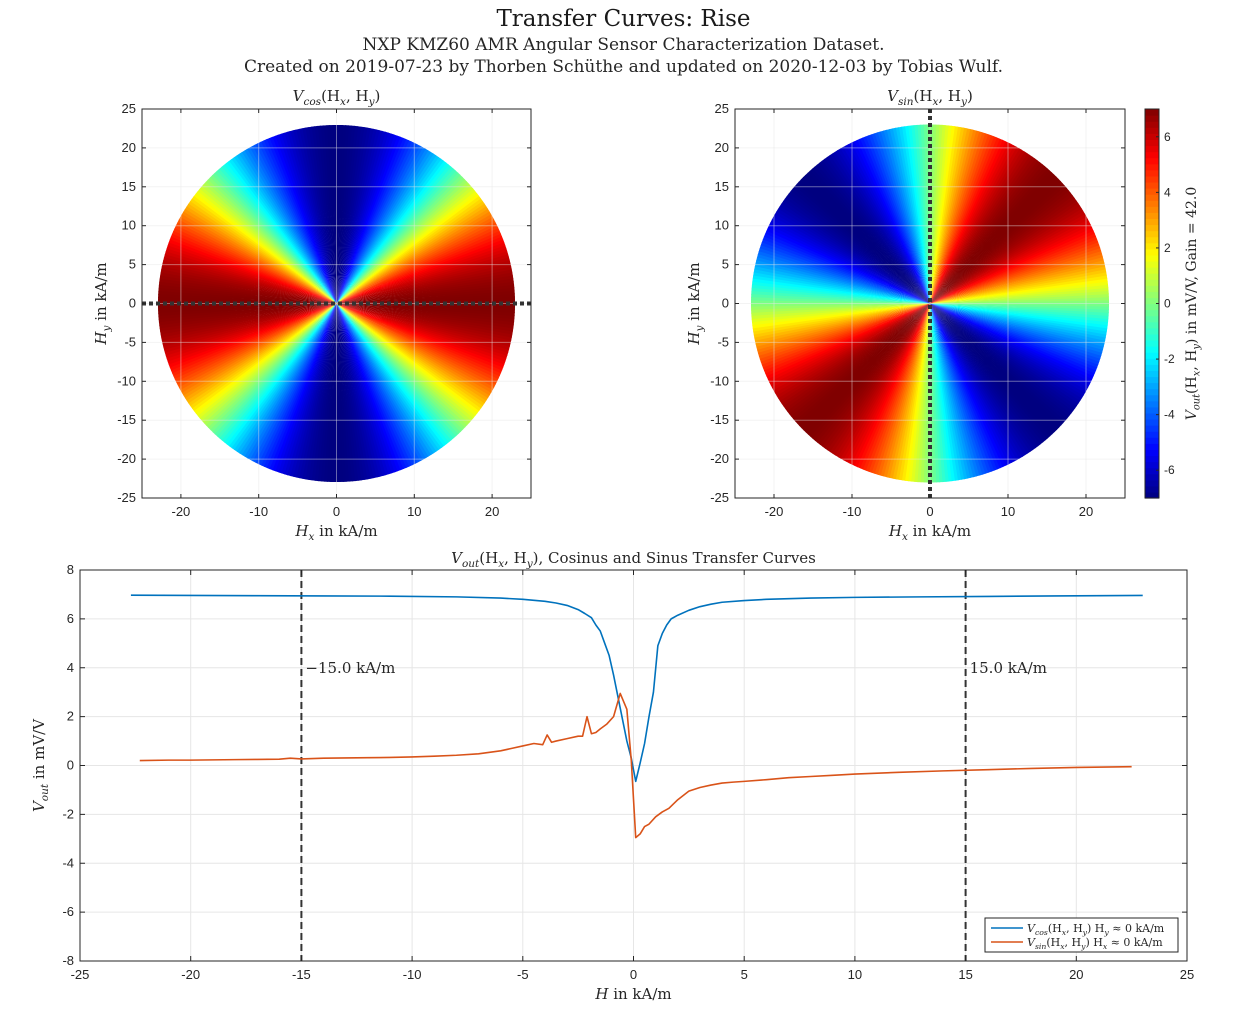 The width and height of the screenshot is (1247, 1018). What do you see at coordinates (126, 458) in the screenshot?
I see `cos-y-tick-label: -20` at bounding box center [126, 458].